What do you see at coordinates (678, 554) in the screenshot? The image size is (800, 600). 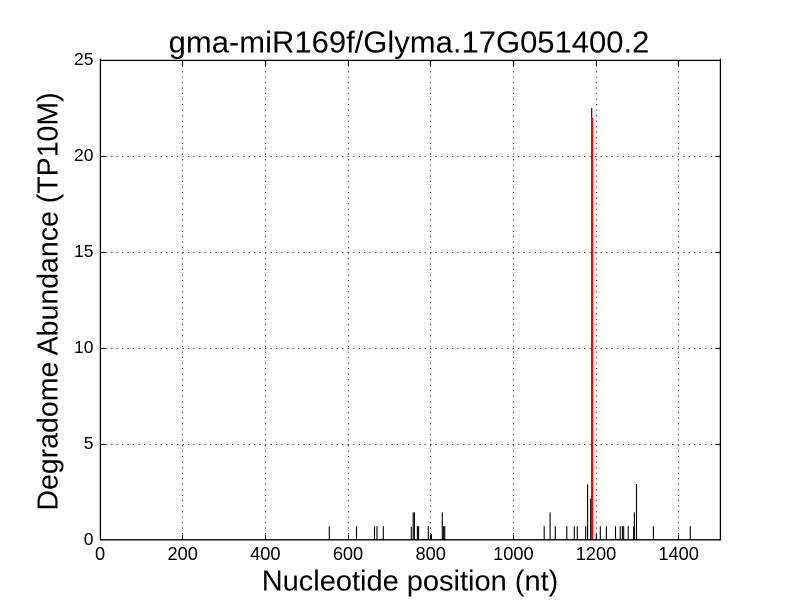 I see `svg-text: 1400` at bounding box center [678, 554].